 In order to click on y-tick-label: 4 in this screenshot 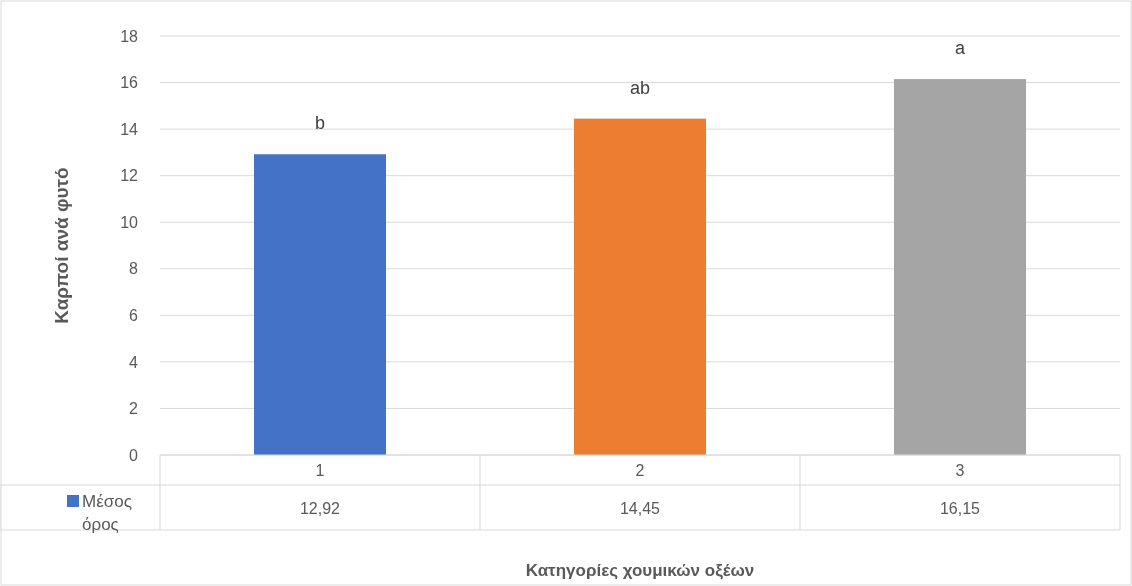, I will do `click(134, 362)`.